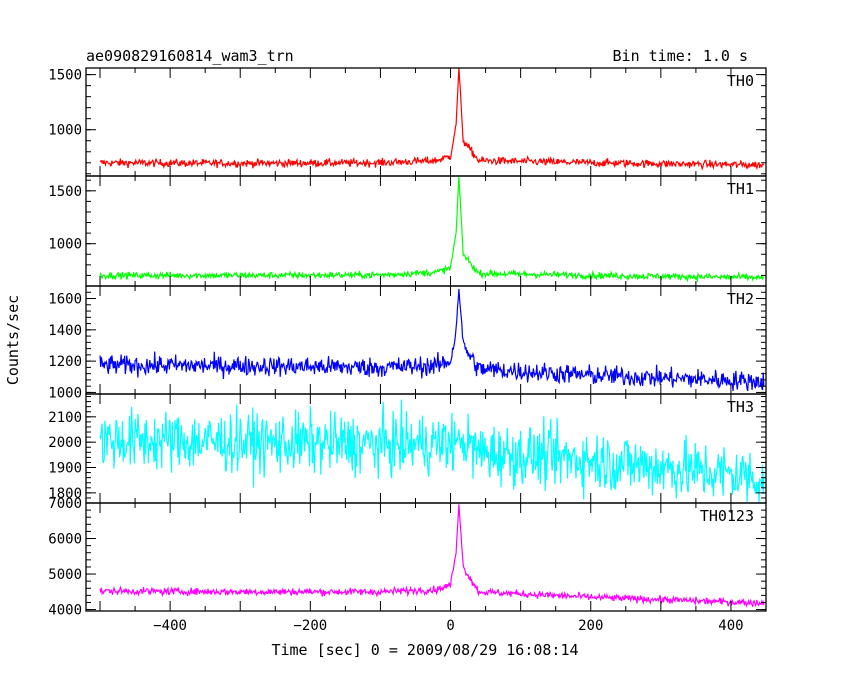  I want to click on y-tick-label: 7000, so click(65, 504).